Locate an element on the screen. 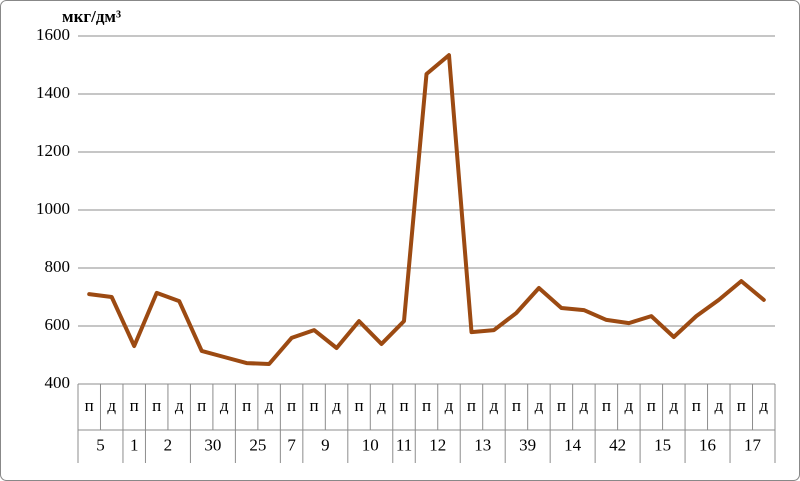 The height and width of the screenshot is (481, 800). y-tick-label: 600 is located at coordinates (58, 324).